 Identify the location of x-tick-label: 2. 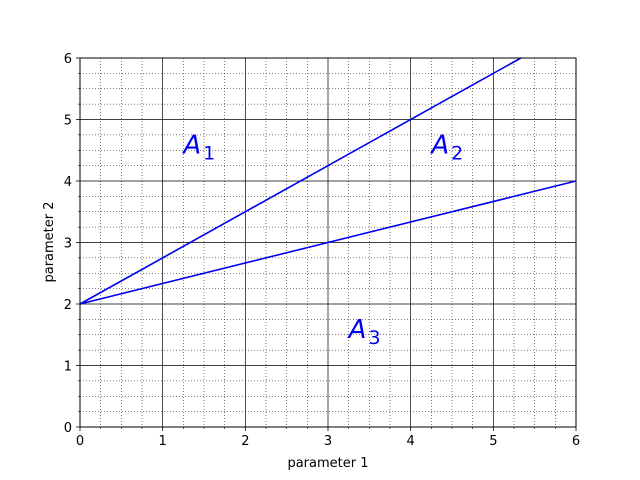
(245, 441).